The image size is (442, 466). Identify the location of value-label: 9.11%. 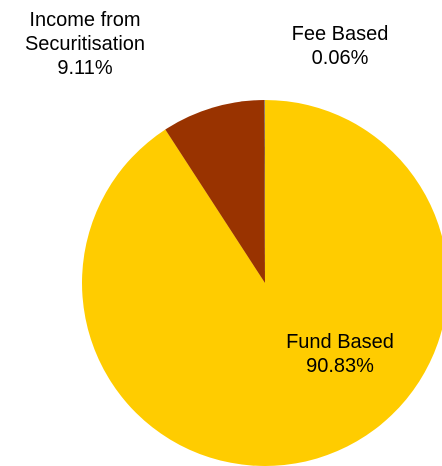
(85, 68).